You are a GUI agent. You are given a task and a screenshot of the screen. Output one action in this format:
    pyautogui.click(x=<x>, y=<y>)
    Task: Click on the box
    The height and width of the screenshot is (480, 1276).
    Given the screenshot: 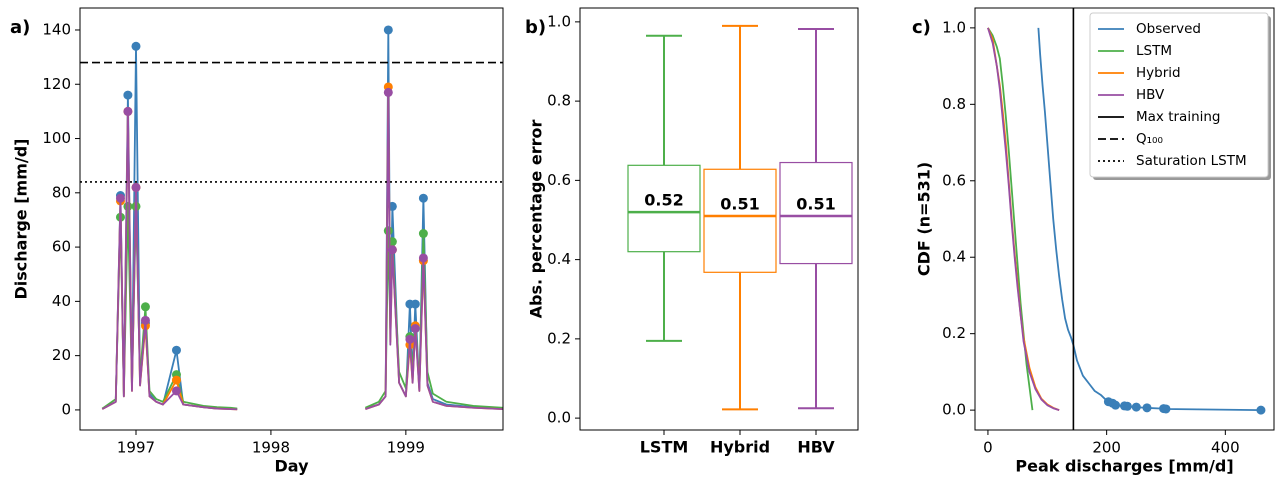 What is the action you would take?
    pyautogui.click(x=740, y=220)
    